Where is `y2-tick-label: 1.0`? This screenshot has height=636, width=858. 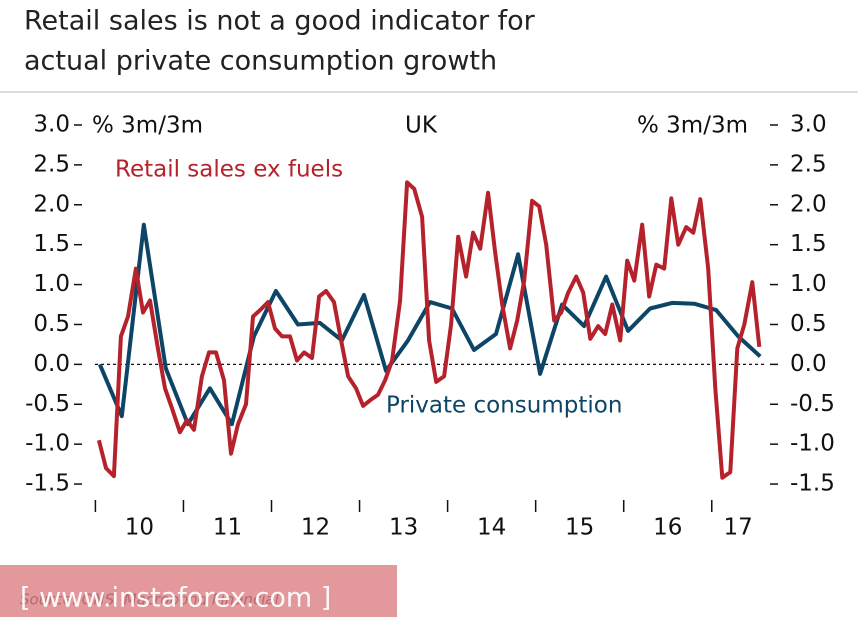
y2-tick-label: 1.0 is located at coordinates (808, 284).